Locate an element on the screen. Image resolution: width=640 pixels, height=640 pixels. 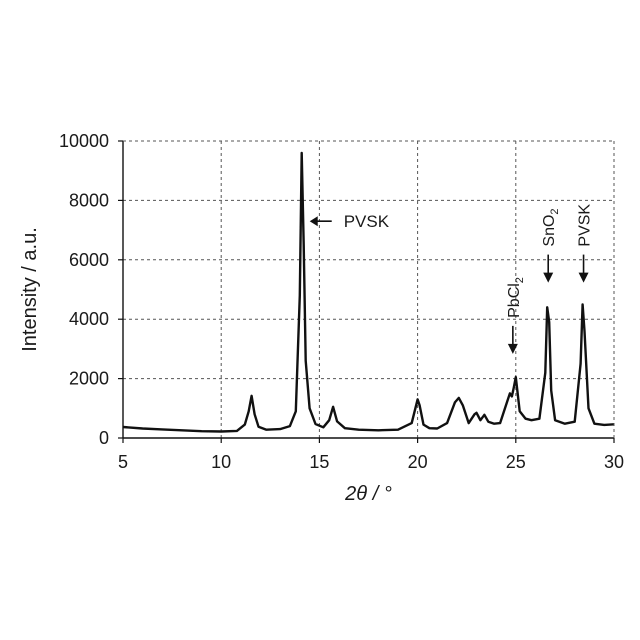
annotation-layer: PVSK PbCl2 SnO2 PVSK is located at coordinates (452, 279).